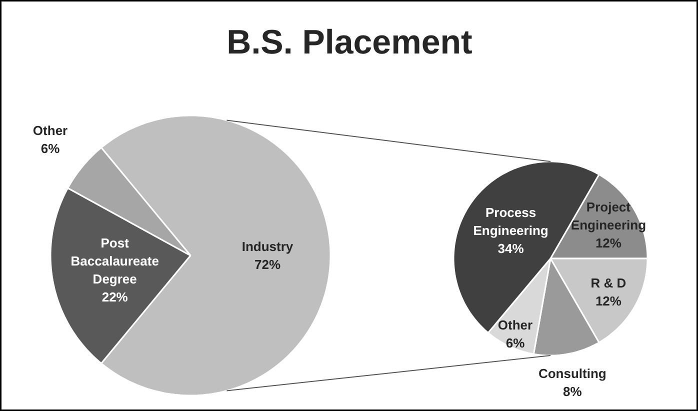 The image size is (698, 411). Describe the element at coordinates (572, 392) in the screenshot. I see `data-label: 8%` at that location.